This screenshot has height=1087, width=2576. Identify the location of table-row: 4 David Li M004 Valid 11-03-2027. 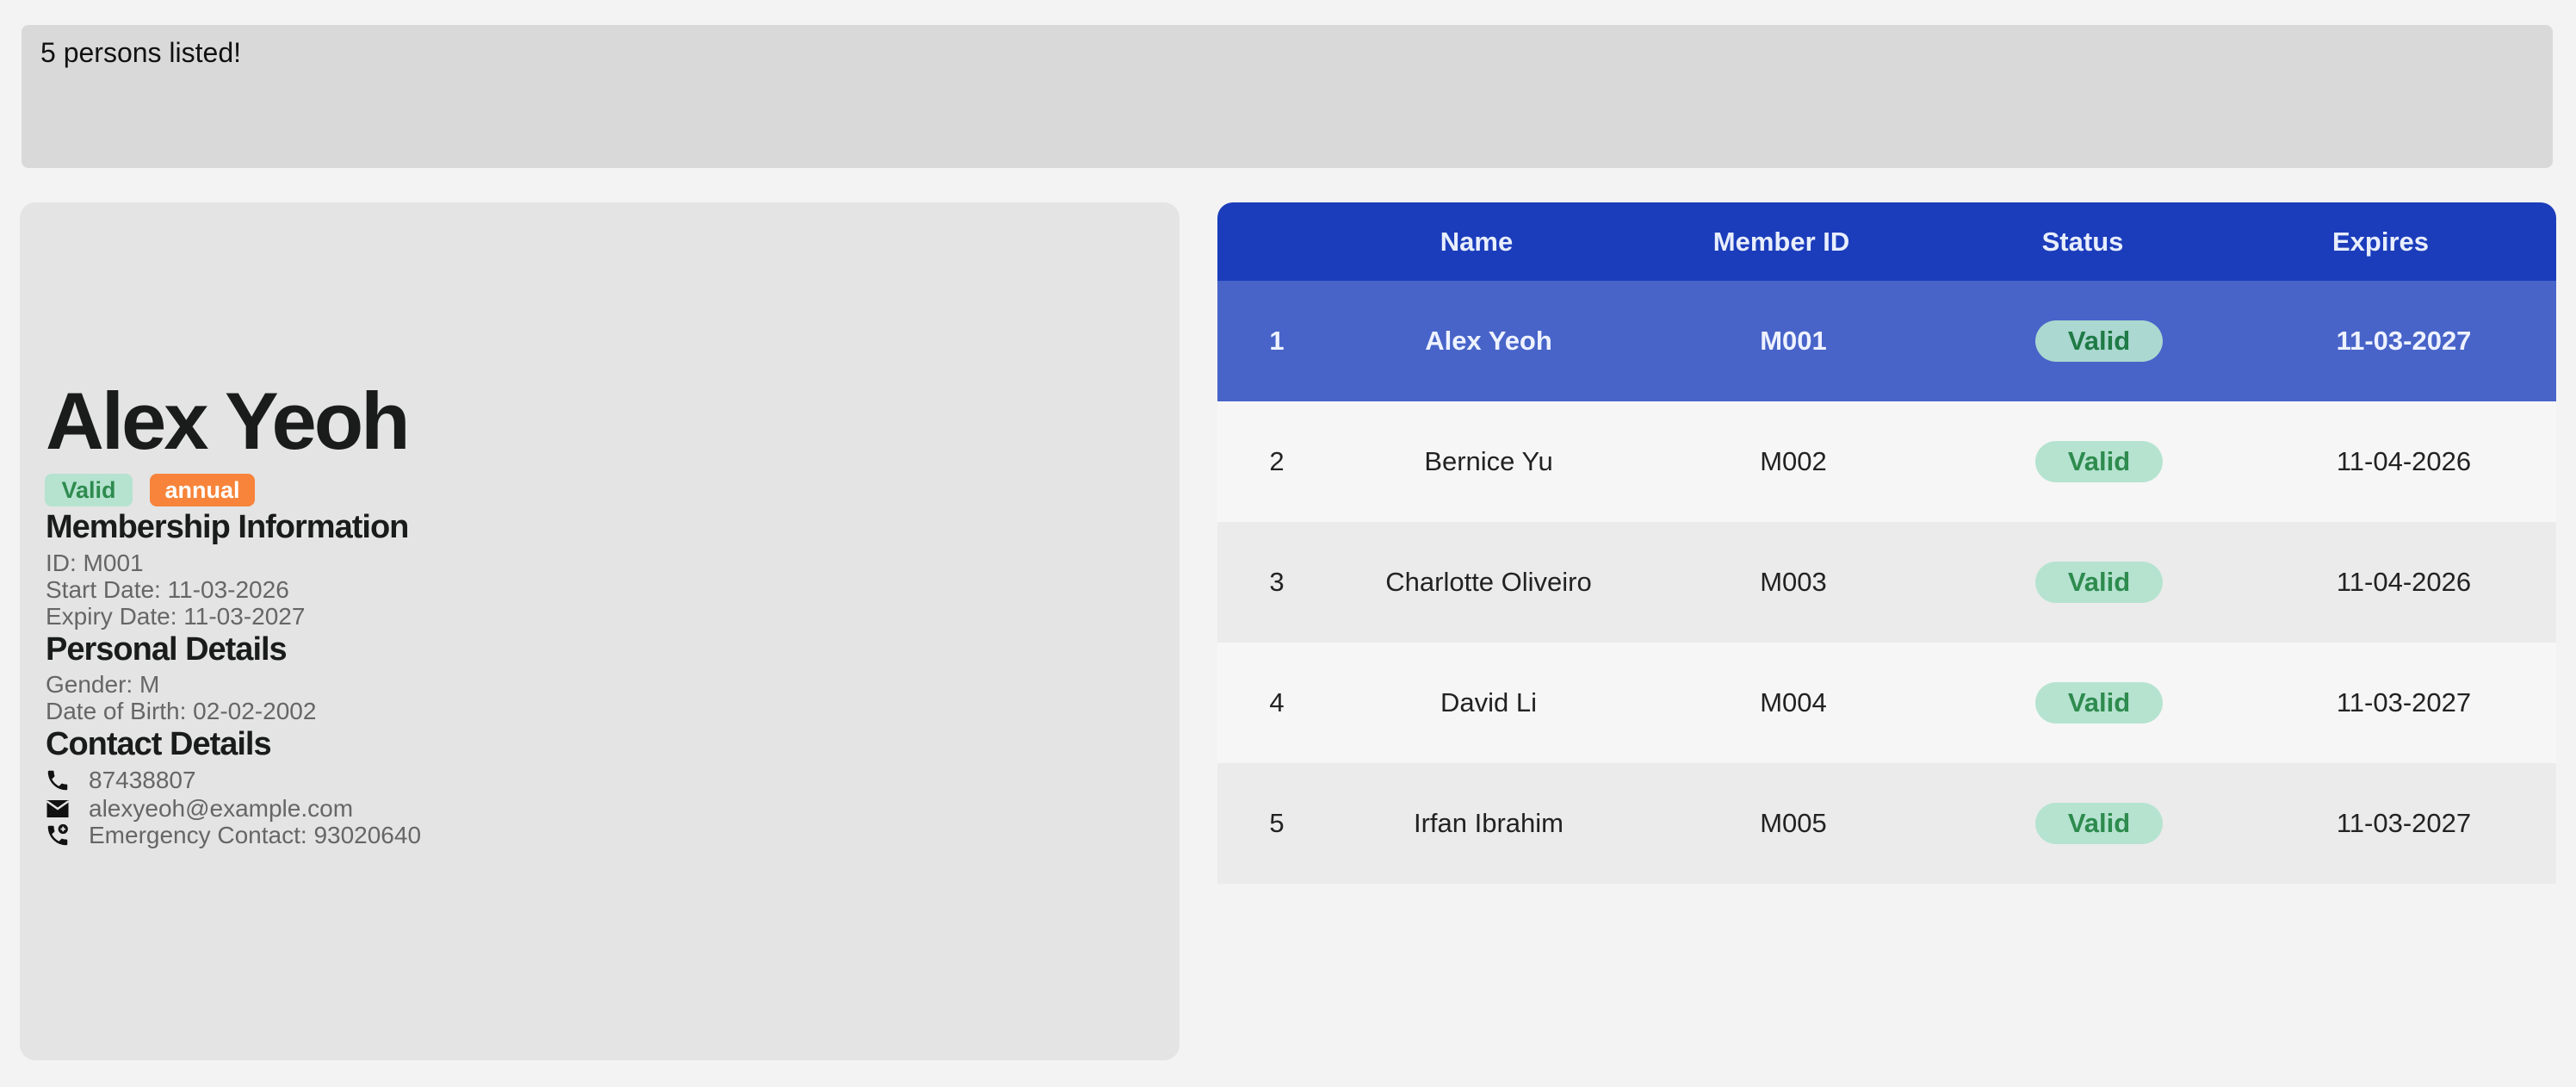
(1886, 703).